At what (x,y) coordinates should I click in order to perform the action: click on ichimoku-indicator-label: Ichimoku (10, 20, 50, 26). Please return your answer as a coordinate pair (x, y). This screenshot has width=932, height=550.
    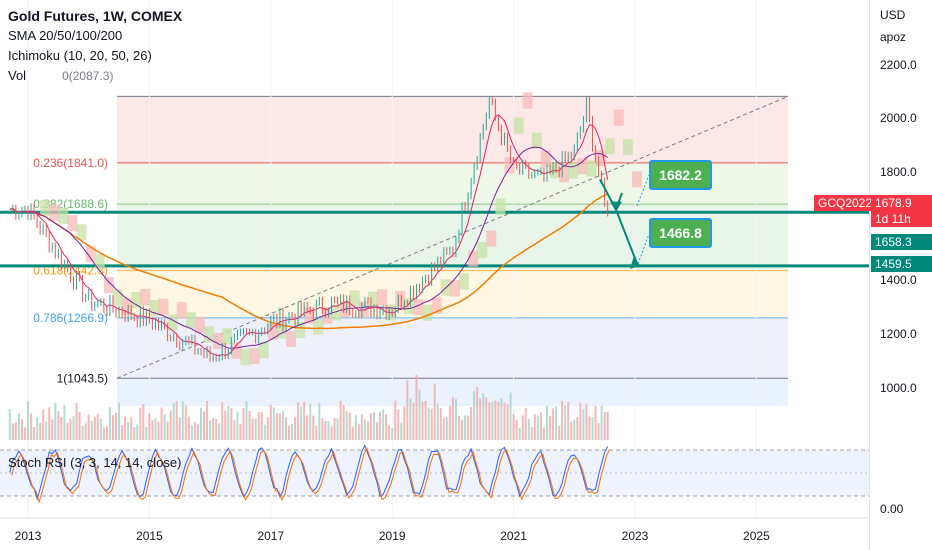
    Looking at the image, I should click on (80, 55).